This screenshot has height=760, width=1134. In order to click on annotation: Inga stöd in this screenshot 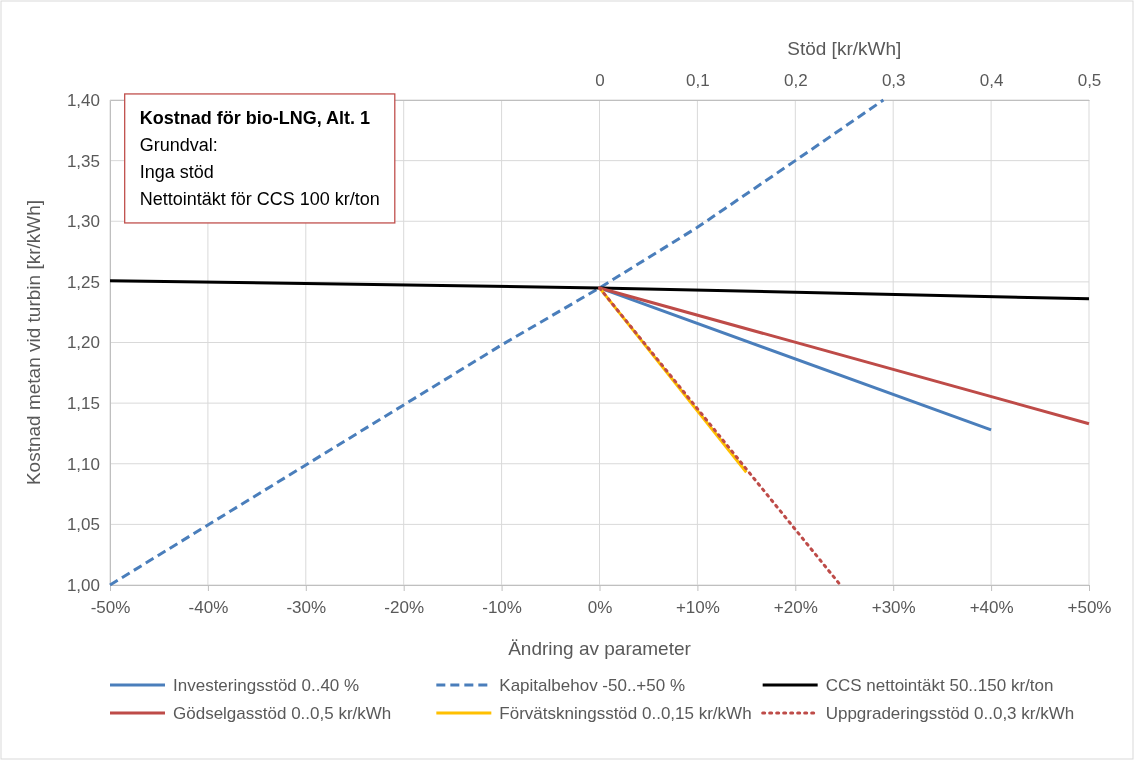, I will do `click(176, 171)`.